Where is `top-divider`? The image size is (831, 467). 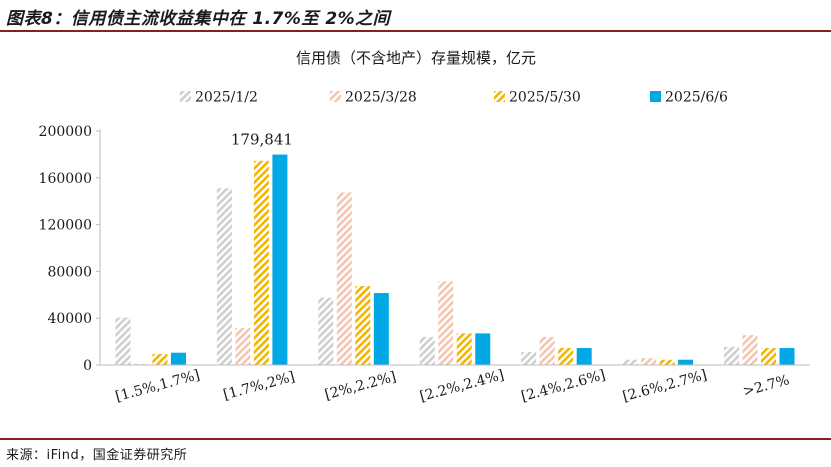 top-divider is located at coordinates (415, 31).